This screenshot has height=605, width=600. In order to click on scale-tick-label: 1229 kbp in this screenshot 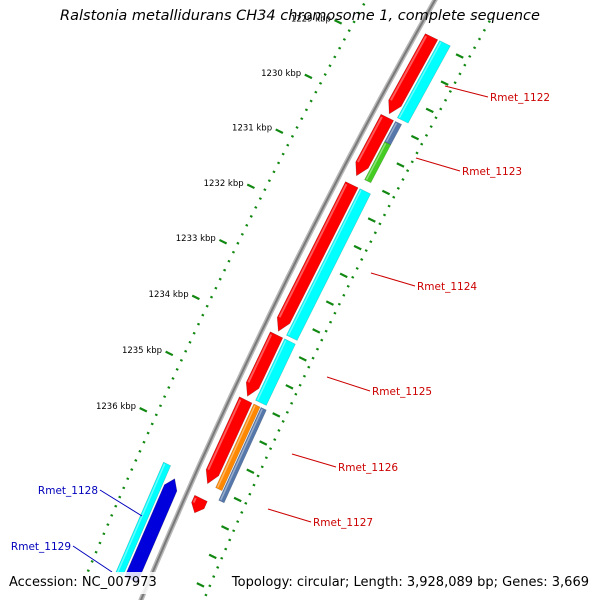, I will do `click(311, 19)`.